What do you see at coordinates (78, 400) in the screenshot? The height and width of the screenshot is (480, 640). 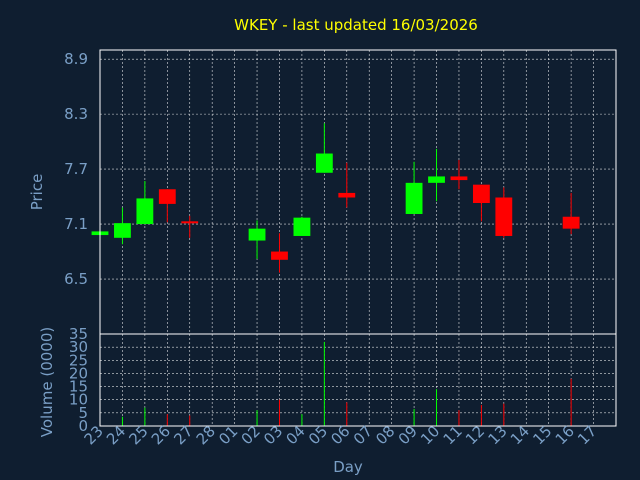 I see `volume-tick-label: 10` at bounding box center [78, 400].